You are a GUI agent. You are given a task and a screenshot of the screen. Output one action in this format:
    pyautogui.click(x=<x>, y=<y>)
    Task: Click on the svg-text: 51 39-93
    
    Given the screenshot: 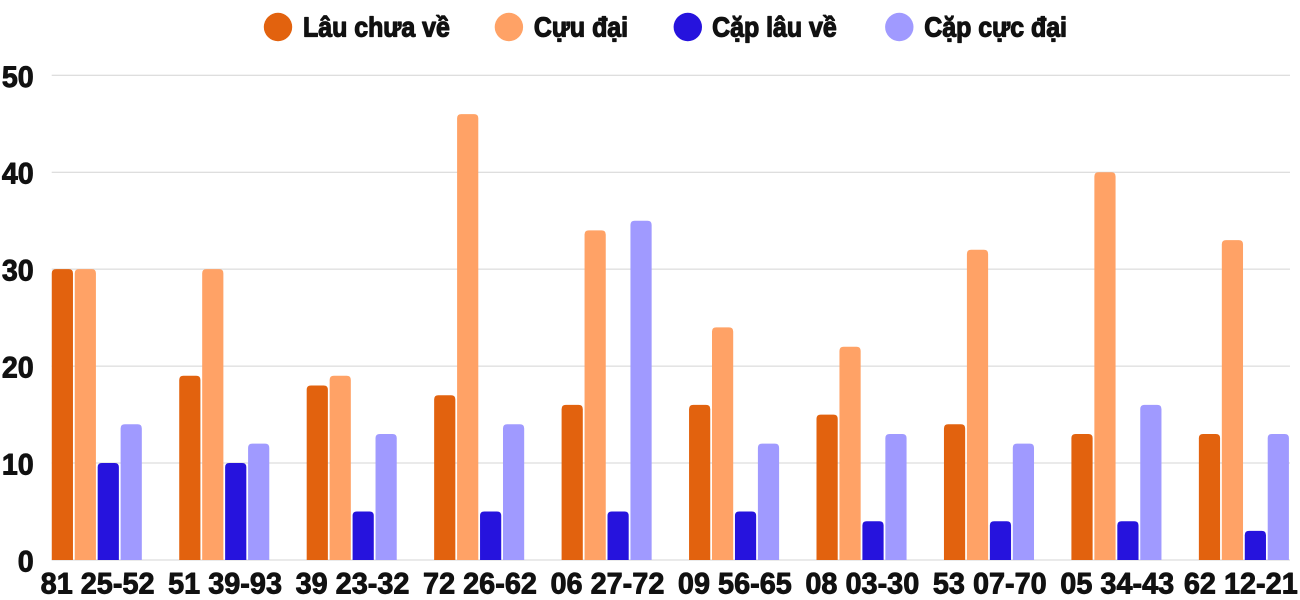 What is the action you would take?
    pyautogui.click(x=225, y=583)
    